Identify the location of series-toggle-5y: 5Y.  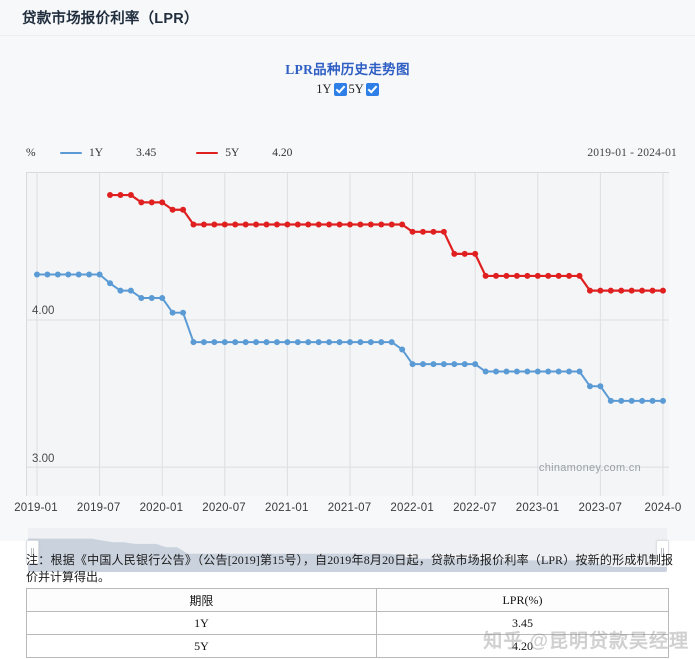
(364, 89).